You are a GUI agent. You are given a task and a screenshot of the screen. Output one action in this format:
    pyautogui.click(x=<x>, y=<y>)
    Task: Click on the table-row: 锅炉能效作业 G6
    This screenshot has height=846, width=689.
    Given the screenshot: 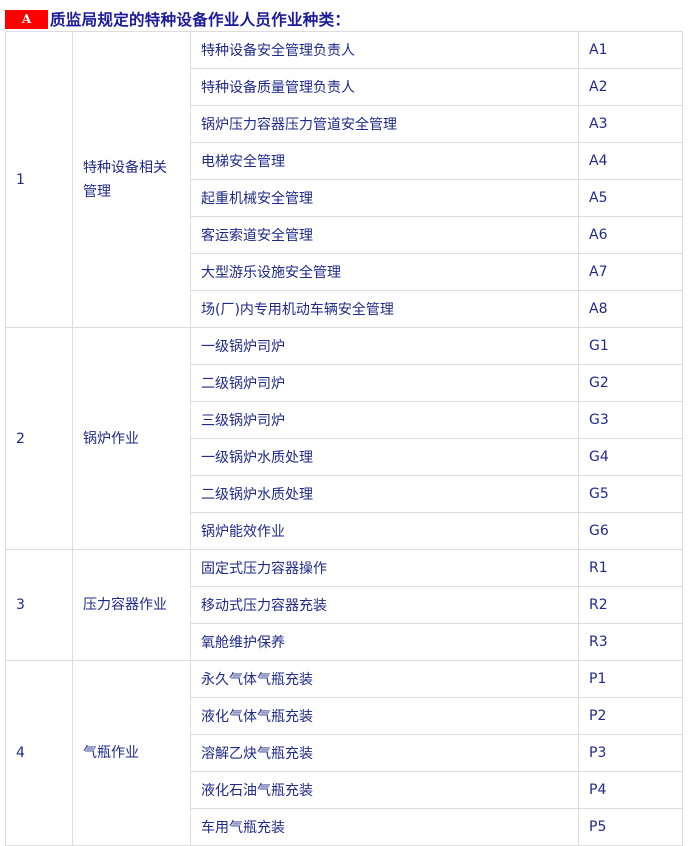 What is the action you would take?
    pyautogui.click(x=344, y=531)
    